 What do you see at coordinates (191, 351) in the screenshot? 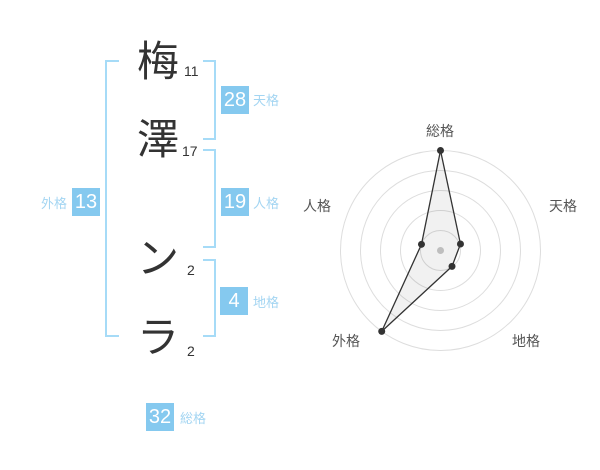
I see `stroke-count-givenname-2: 2` at bounding box center [191, 351].